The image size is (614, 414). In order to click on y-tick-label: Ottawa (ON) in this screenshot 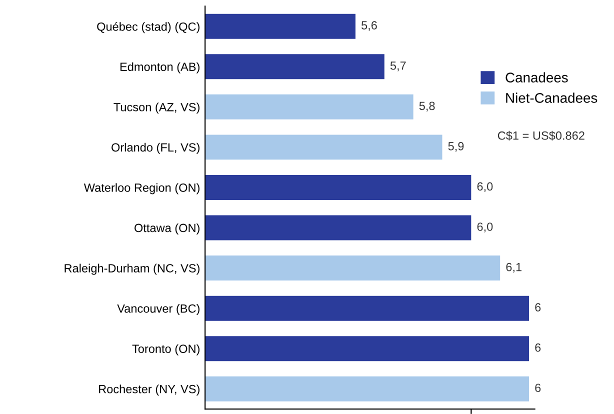, I will do `click(167, 228)`.